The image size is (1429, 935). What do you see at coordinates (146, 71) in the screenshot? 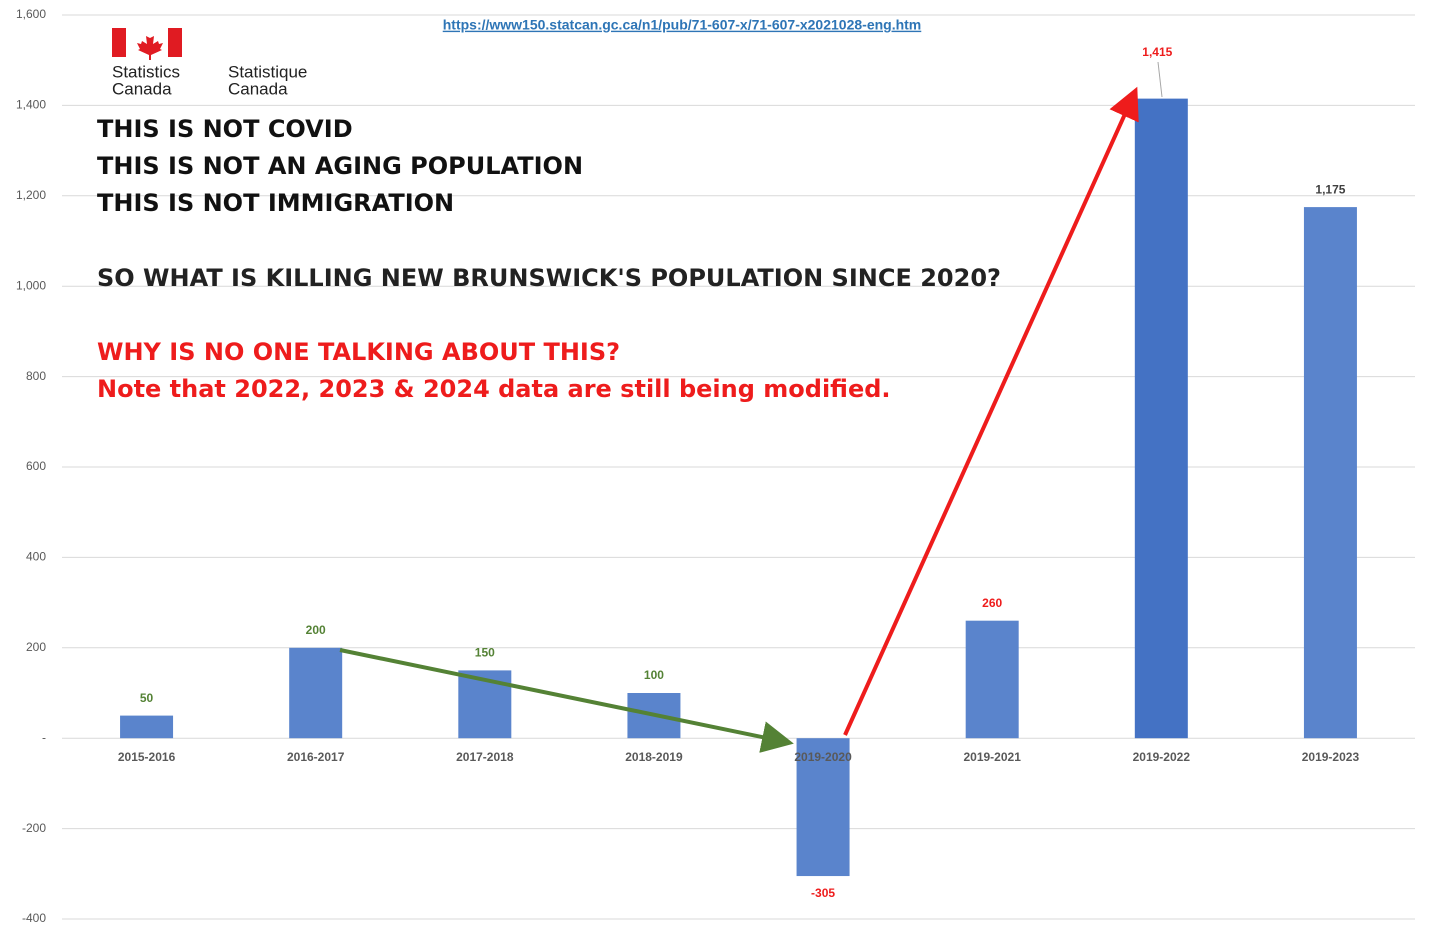
I see `logo-text: Statistics` at bounding box center [146, 71].